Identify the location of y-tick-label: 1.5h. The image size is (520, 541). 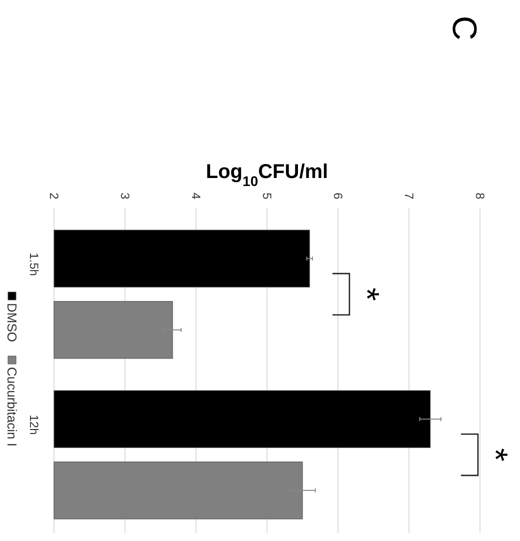
(34, 264).